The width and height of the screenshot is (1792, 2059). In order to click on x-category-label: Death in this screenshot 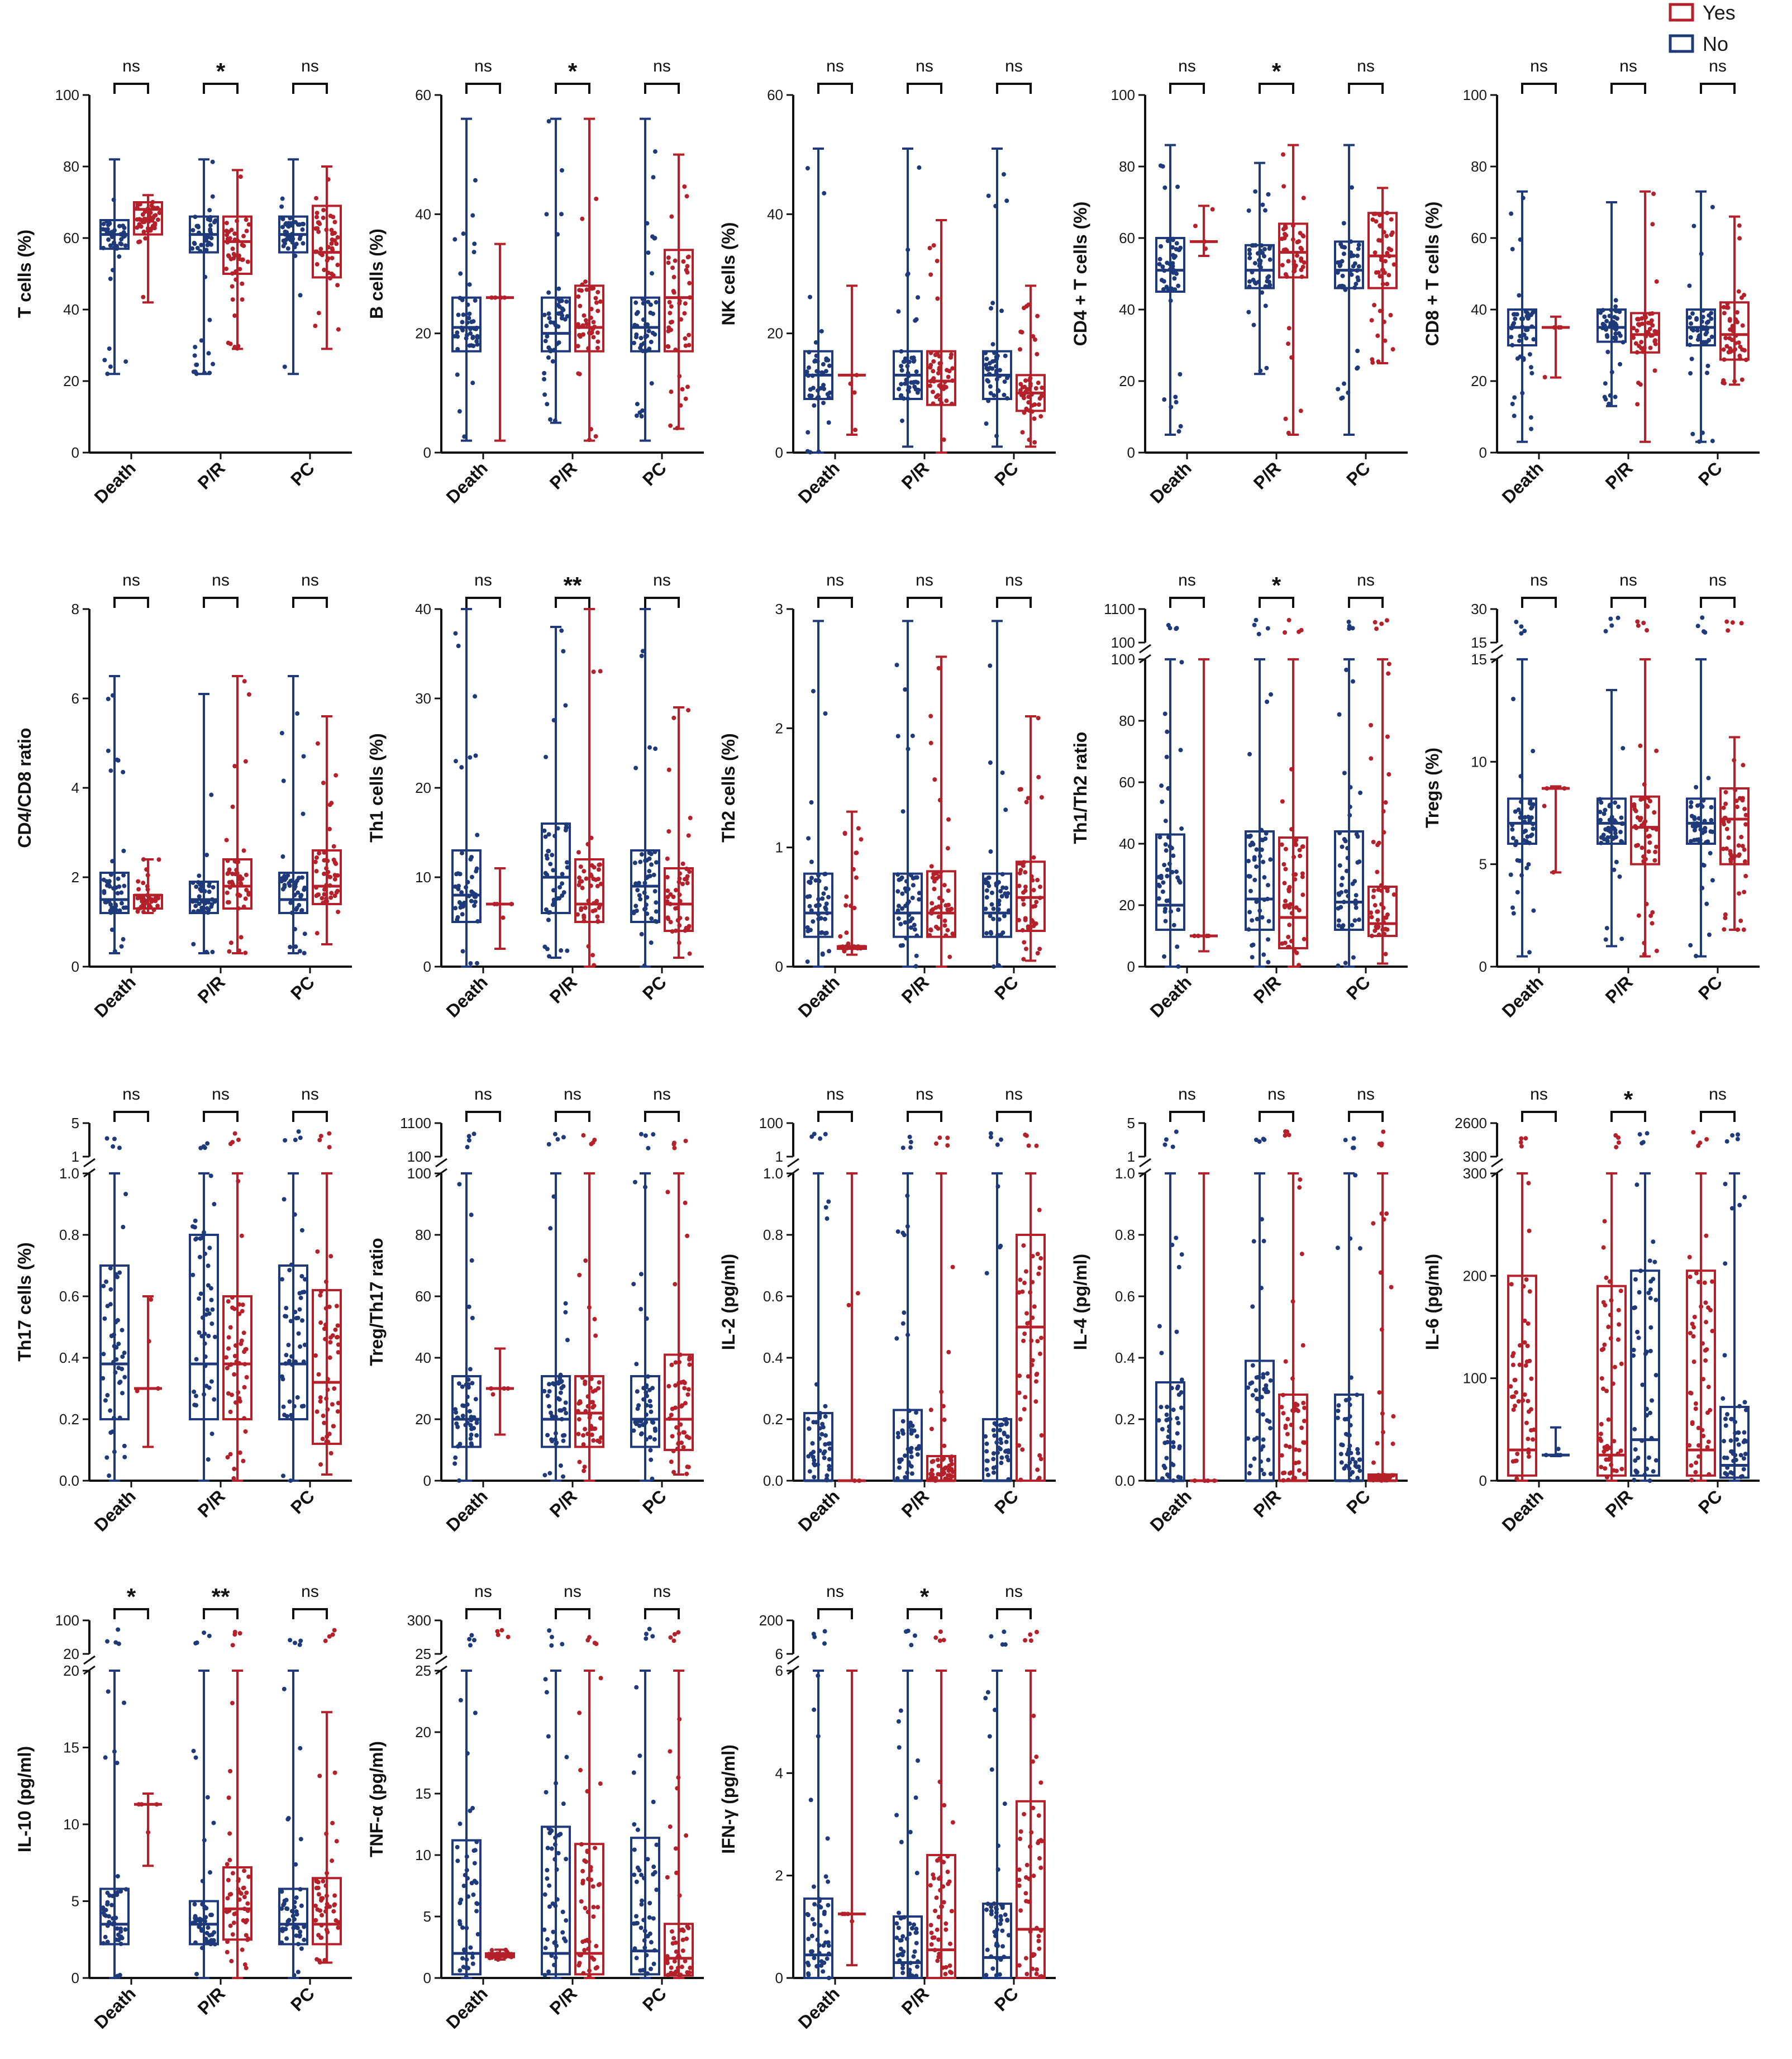, I will do `click(1170, 482)`.